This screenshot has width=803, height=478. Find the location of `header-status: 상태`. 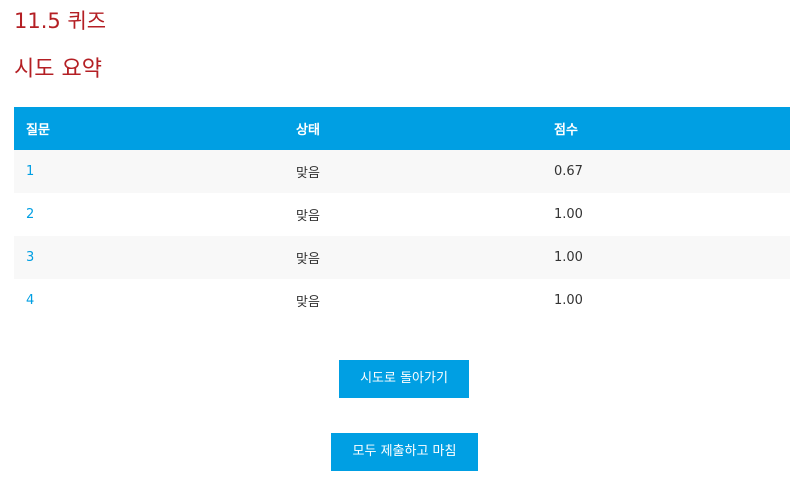

header-status: 상태 is located at coordinates (413, 128).